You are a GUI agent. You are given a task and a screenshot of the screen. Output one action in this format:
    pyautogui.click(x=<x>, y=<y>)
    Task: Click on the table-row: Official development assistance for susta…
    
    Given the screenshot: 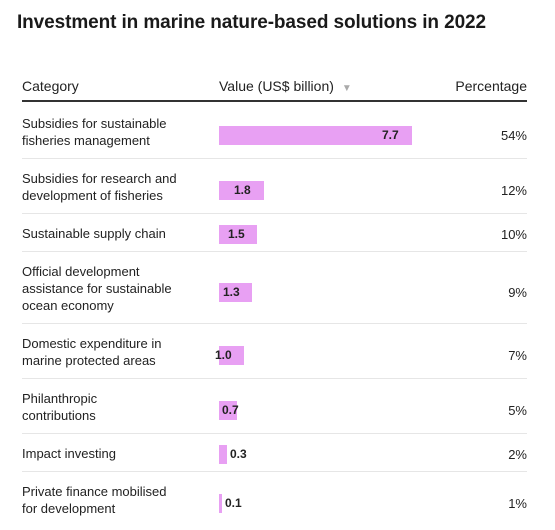 What is the action you would take?
    pyautogui.click(x=274, y=288)
    